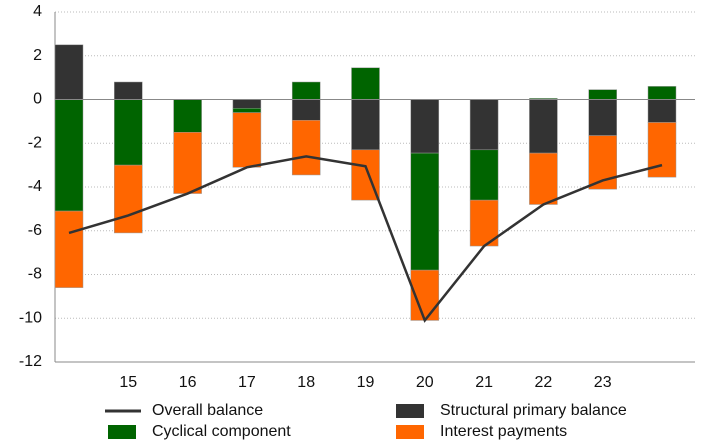 This screenshot has width=705, height=441. Describe the element at coordinates (306, 382) in the screenshot. I see `x-tick-label: 18` at that location.